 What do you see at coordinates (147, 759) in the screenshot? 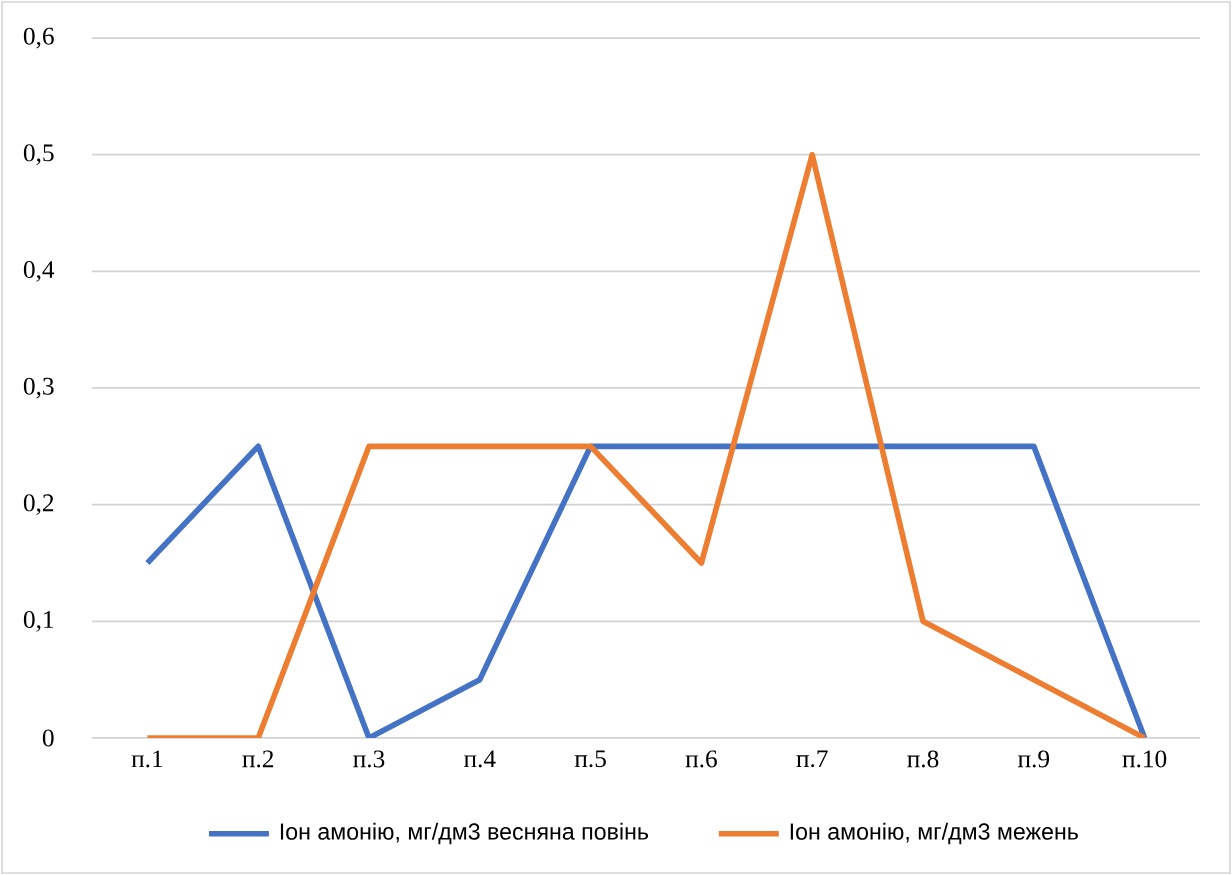
I see `x-tick-label: п.1` at bounding box center [147, 759].